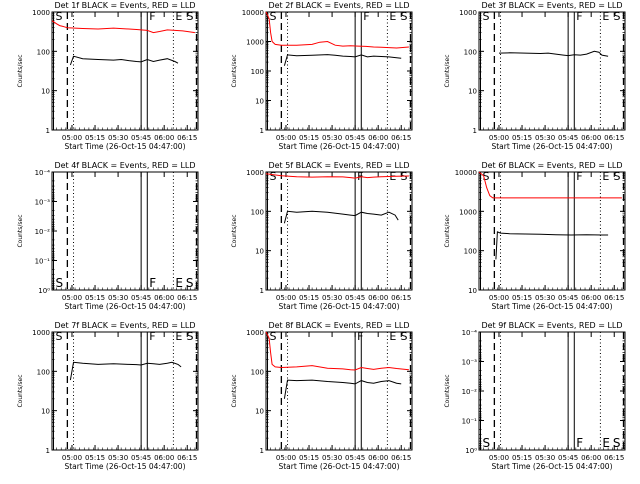  Describe the element at coordinates (470, 363) in the screenshot. I see `y-tick-label: 10⁻³` at that location.